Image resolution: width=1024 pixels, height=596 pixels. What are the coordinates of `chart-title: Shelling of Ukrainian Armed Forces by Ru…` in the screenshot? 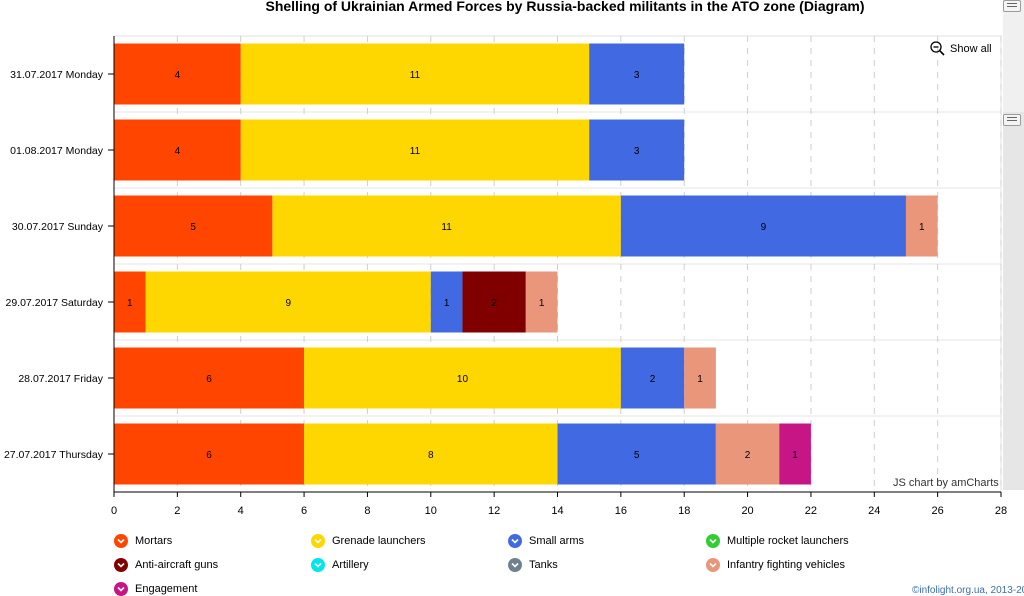 It's located at (565, 7).